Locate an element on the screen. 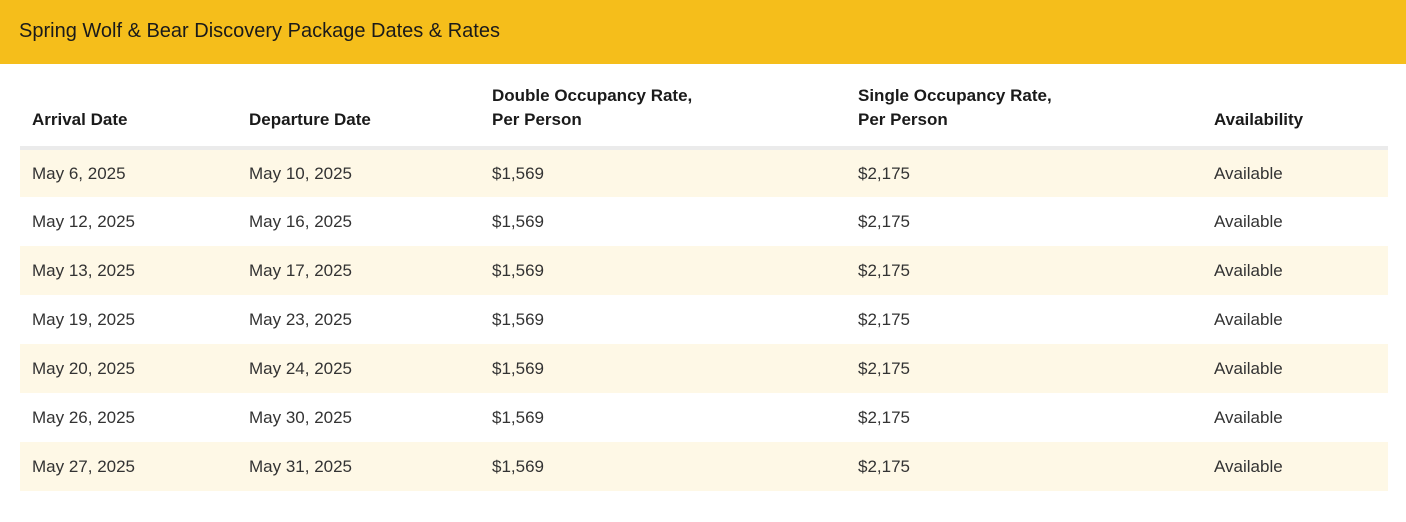 The image size is (1406, 522). departure-date-cell: May 30, 2025 is located at coordinates (358, 417).